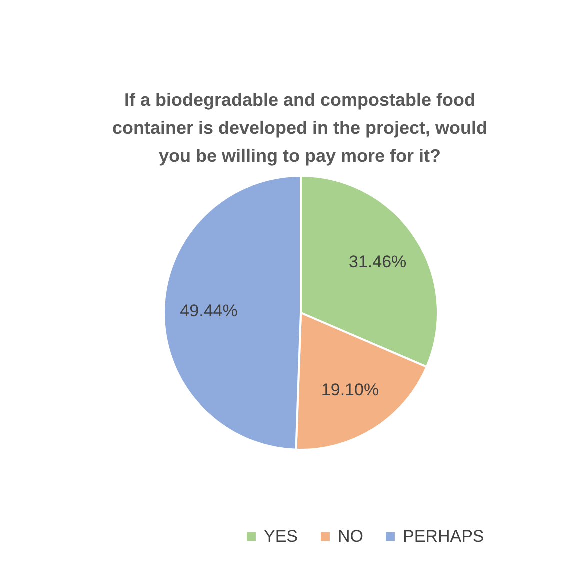 This screenshot has height=563, width=580. What do you see at coordinates (443, 536) in the screenshot?
I see `legend-label: PERHAPS` at bounding box center [443, 536].